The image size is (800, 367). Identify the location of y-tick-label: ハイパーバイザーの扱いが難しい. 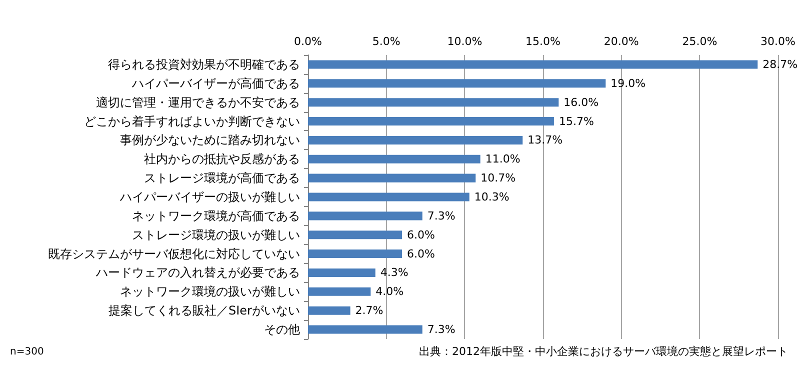
(209, 197).